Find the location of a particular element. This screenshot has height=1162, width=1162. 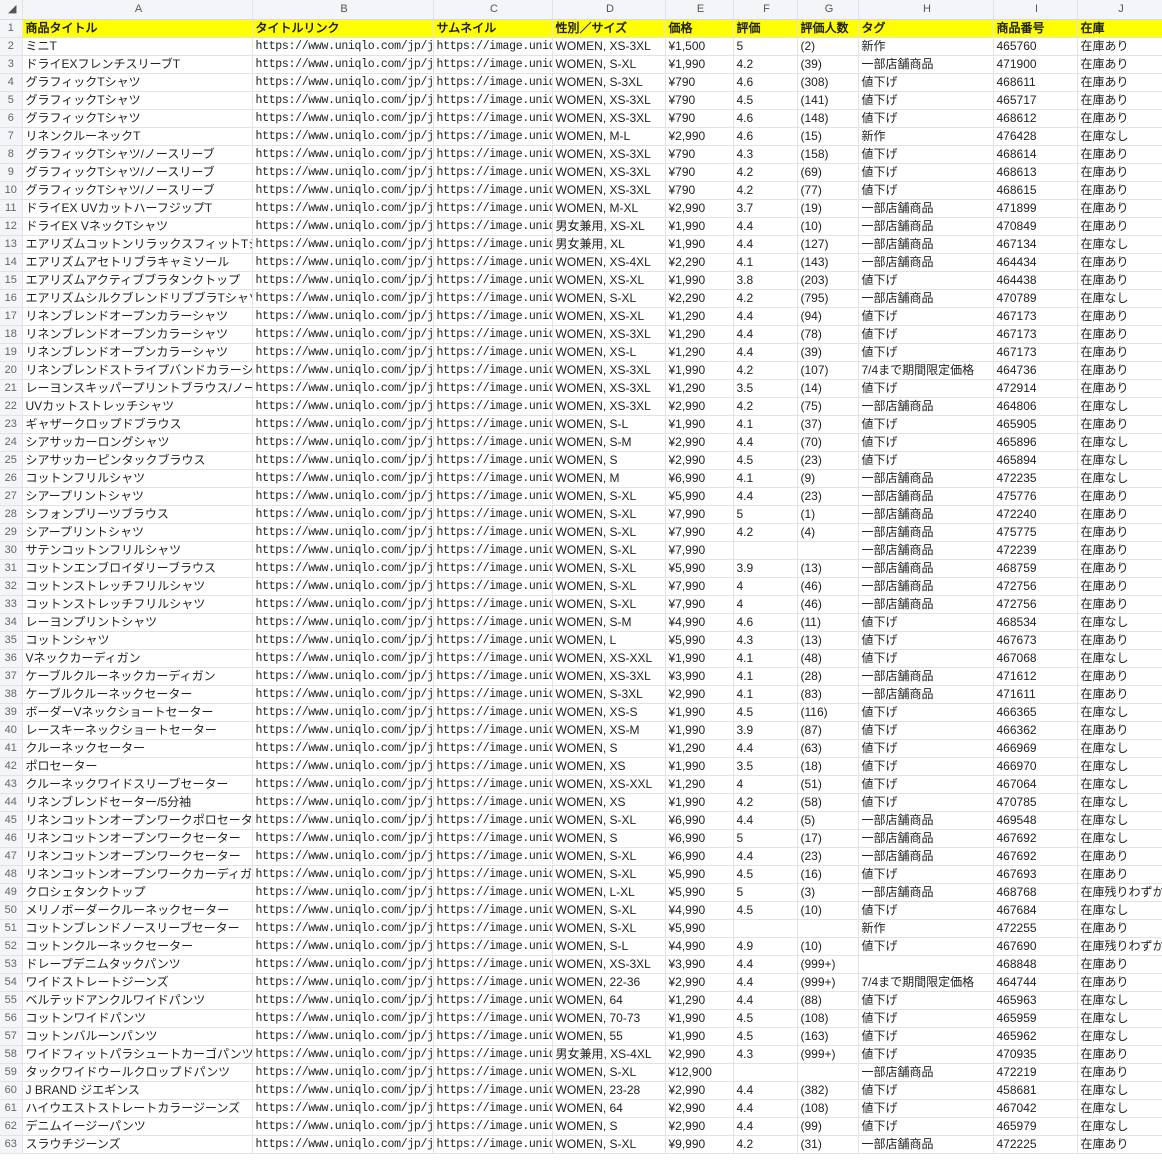

cell-title: レースキーネックショートセーター is located at coordinates (137, 730).